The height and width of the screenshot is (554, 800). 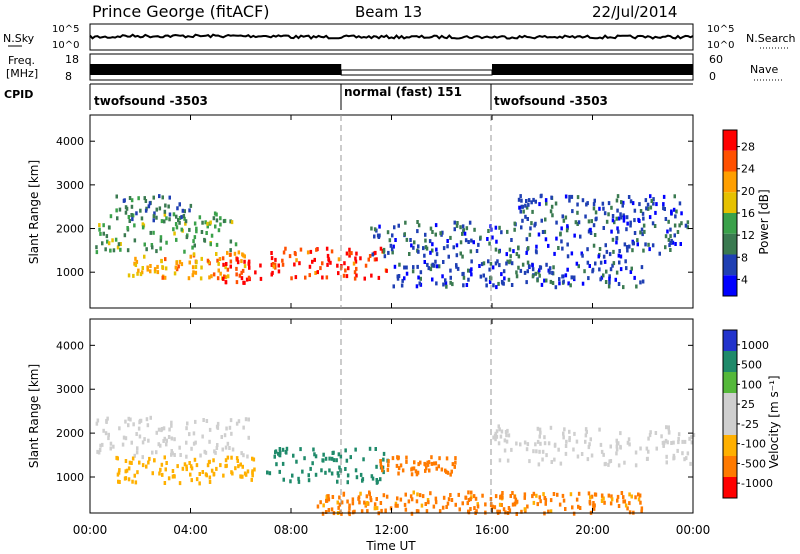 I want to click on noise-panel: N.Sky 10^5 10^0 10^5 10^0 N.Search, so click(x=399, y=37).